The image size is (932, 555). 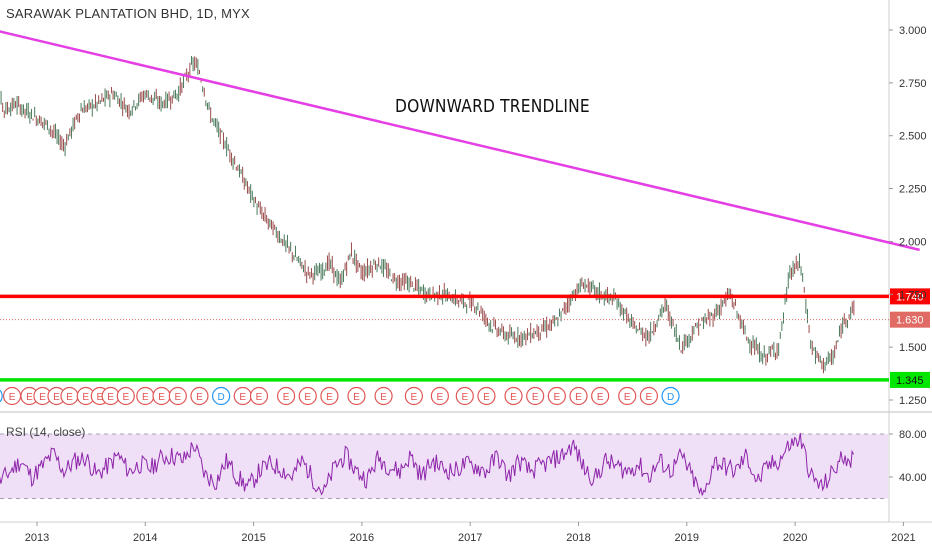 I want to click on price-tick-label: 2.750, so click(x=913, y=84).